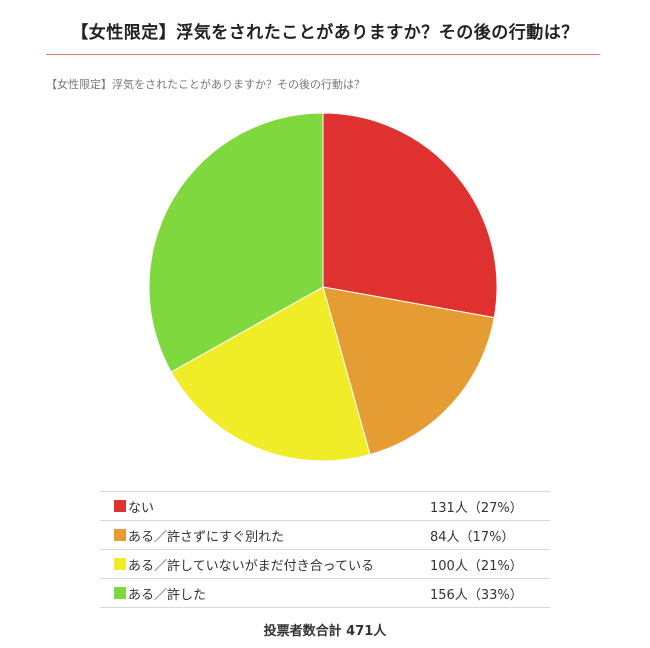 The width and height of the screenshot is (650, 648). I want to click on legend-label: ある／許さずにすぐ別れた, so click(206, 537).